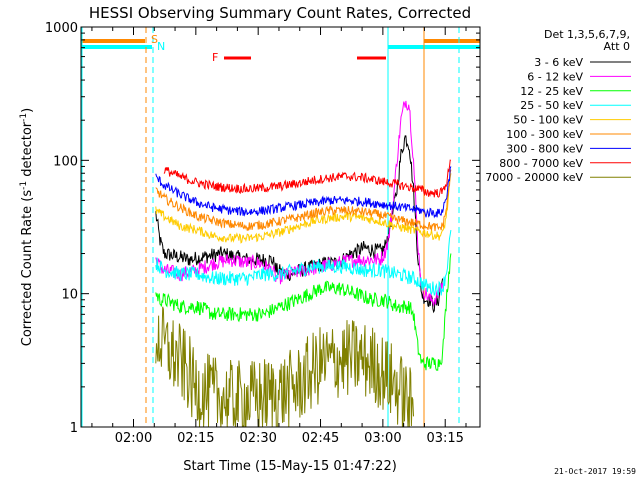 The image size is (640, 480). I want to click on band-marker-n: N, so click(161, 46).